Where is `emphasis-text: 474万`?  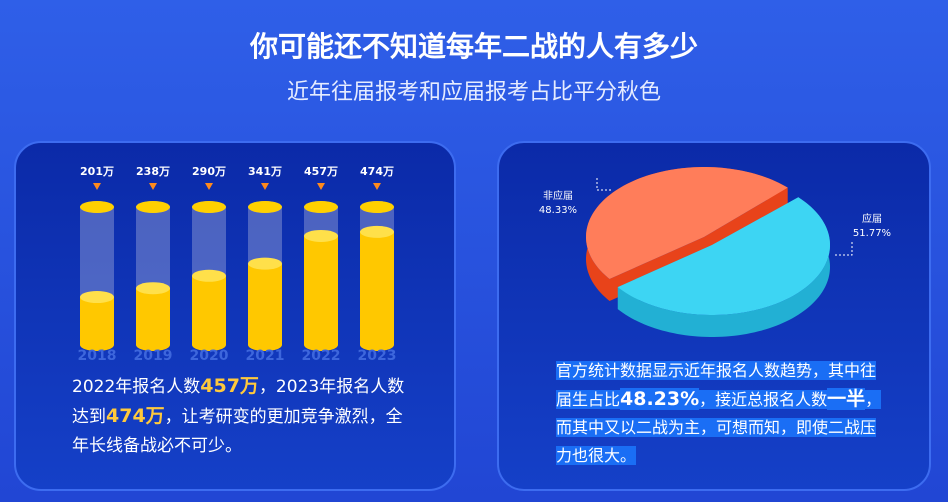
emphasis-text: 474万 is located at coordinates (135, 416).